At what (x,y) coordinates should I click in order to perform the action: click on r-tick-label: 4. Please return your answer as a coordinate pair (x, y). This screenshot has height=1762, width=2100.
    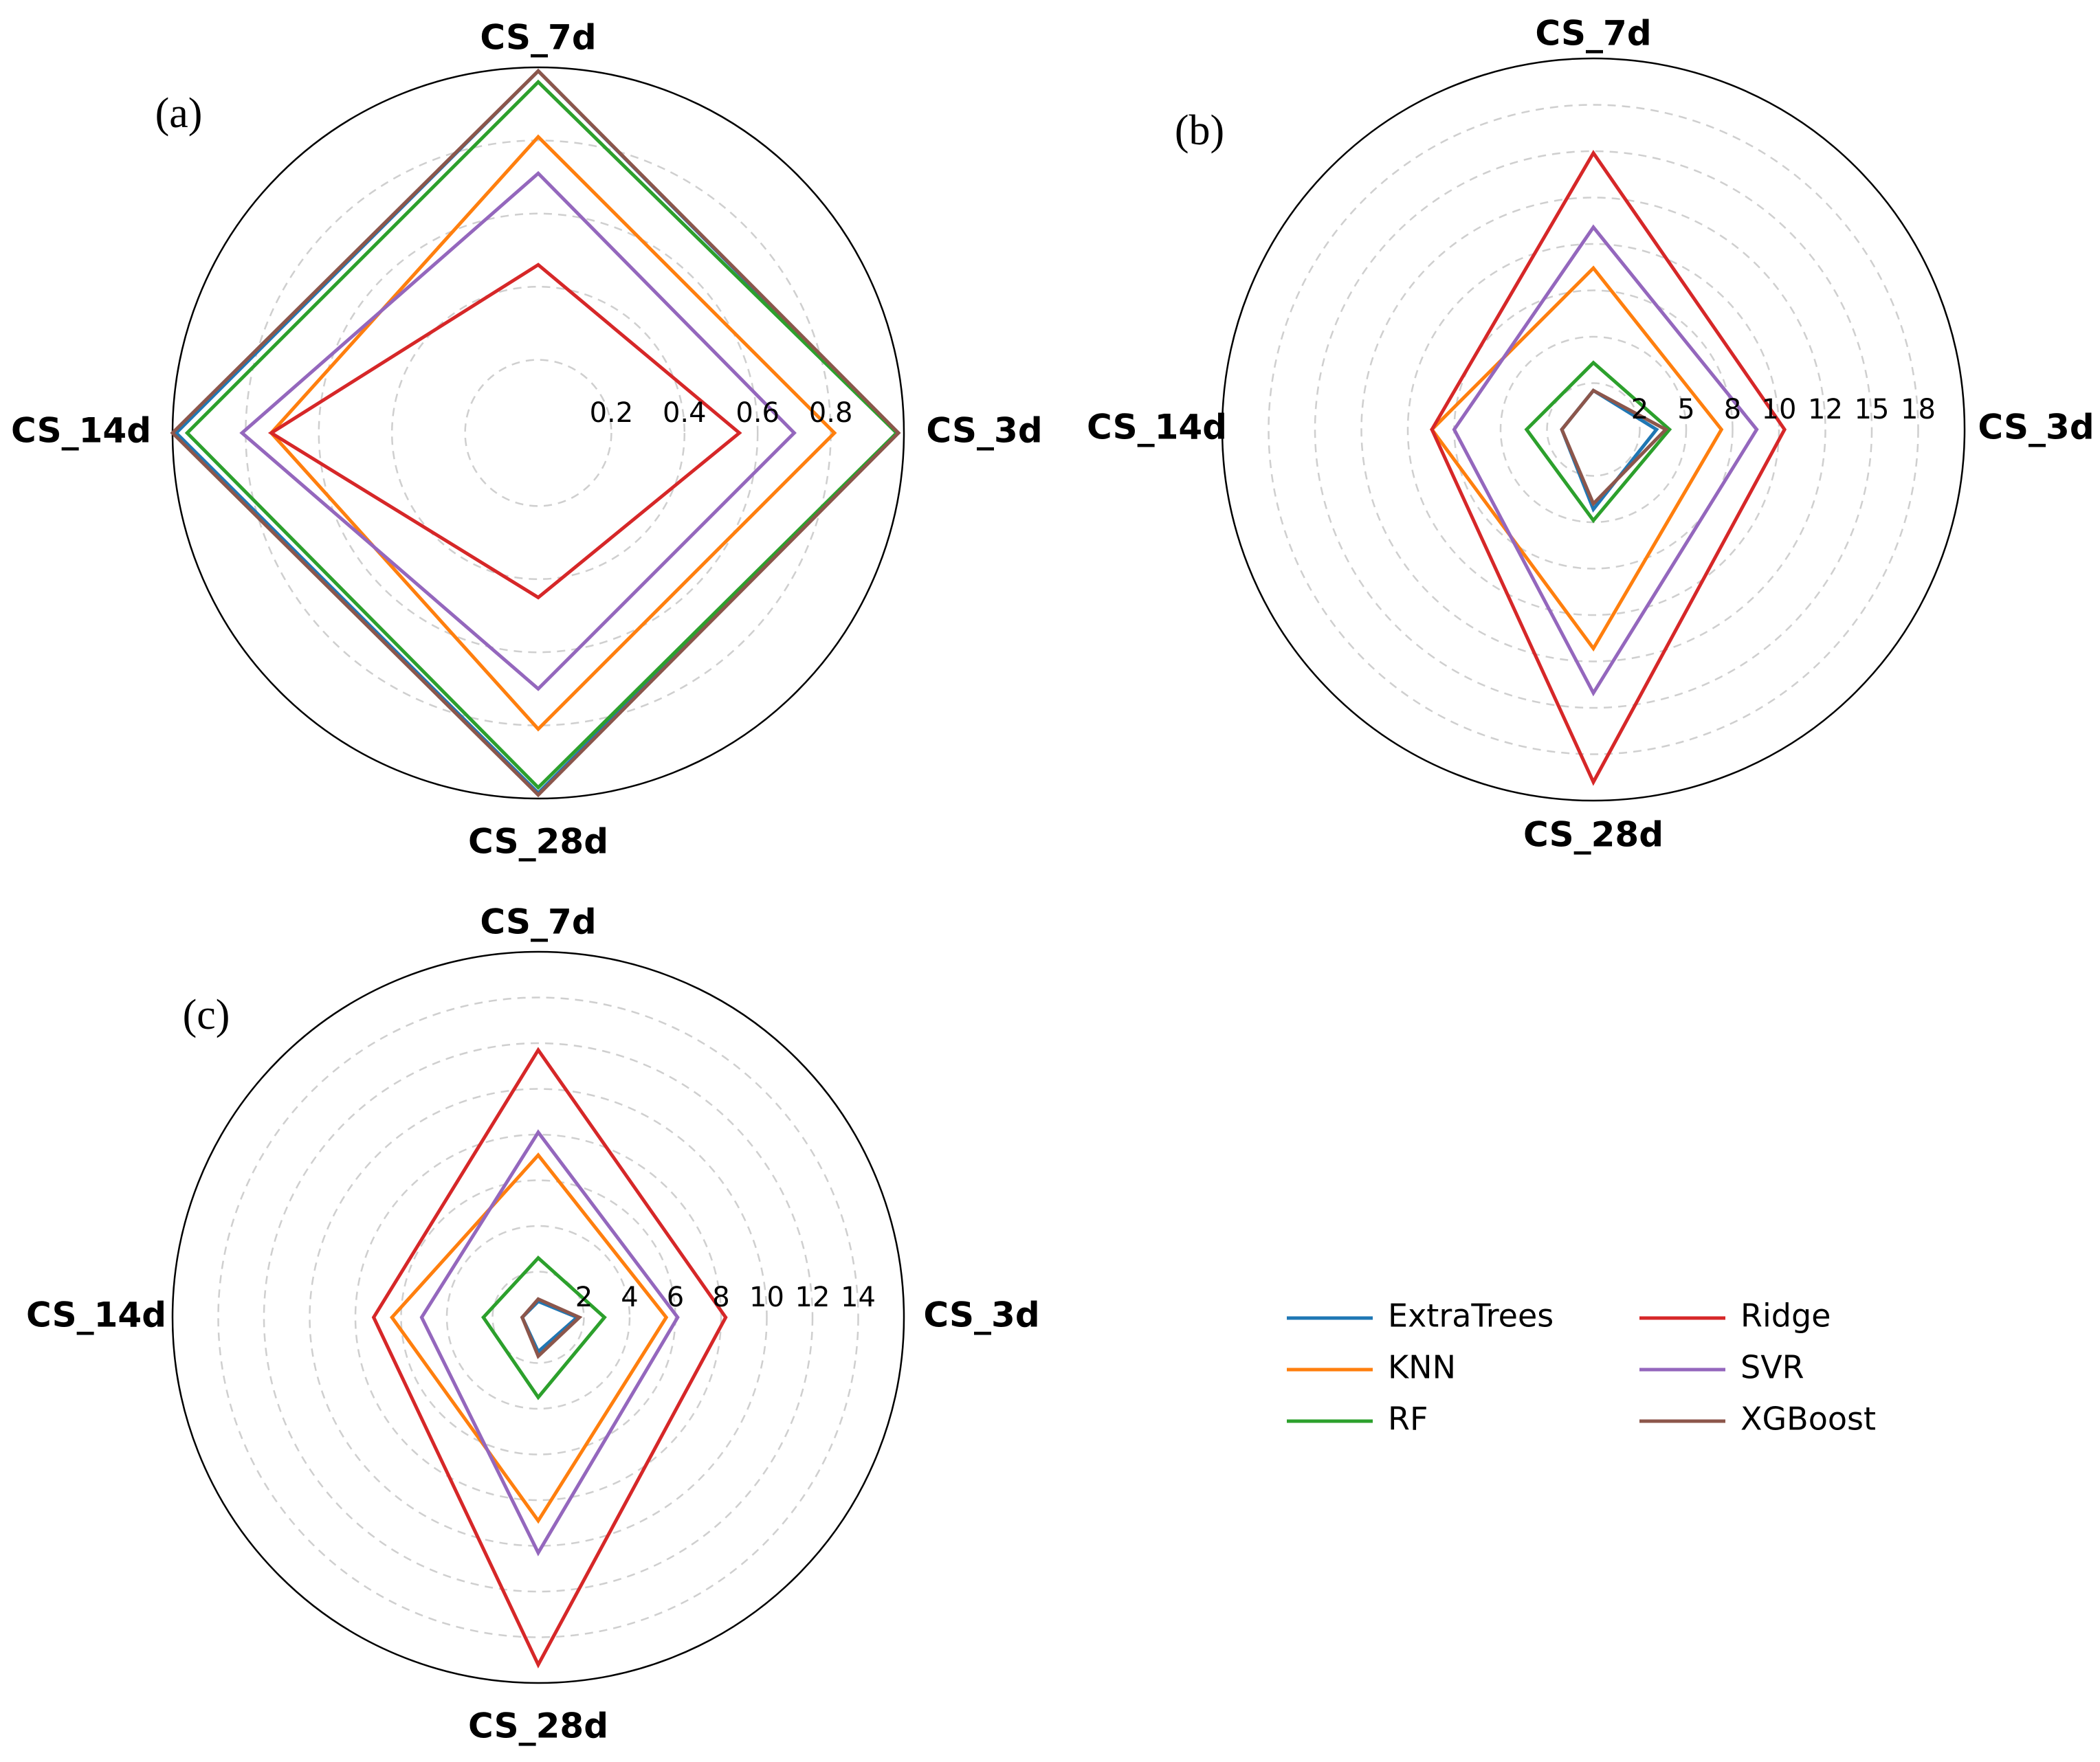
    Looking at the image, I should click on (629, 1297).